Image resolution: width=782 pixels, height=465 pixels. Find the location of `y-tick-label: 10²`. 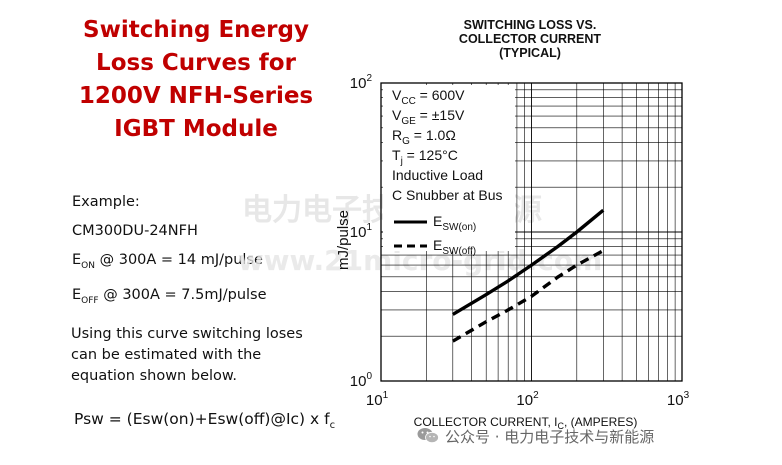

y-tick-label: 10² is located at coordinates (361, 82).